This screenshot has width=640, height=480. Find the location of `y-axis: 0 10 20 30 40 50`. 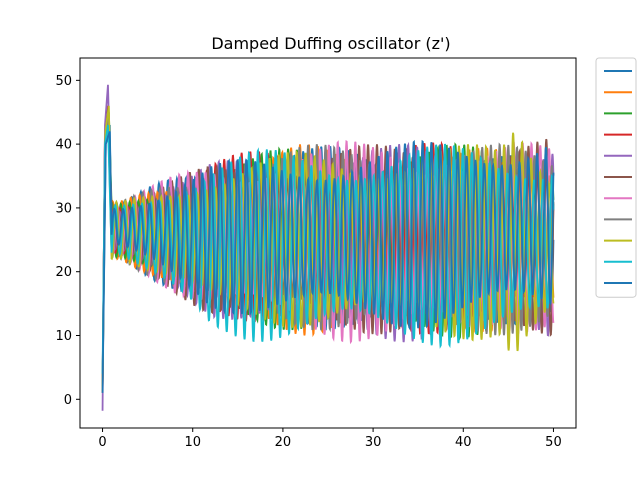

y-axis: 0 10 20 30 40 50 is located at coordinates (67, 241).